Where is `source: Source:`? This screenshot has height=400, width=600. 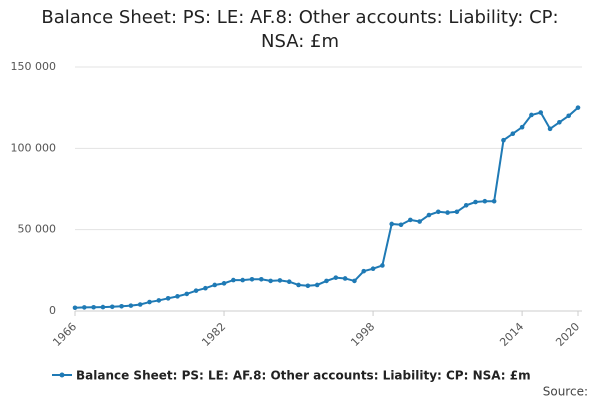
source: Source: is located at coordinates (565, 392).